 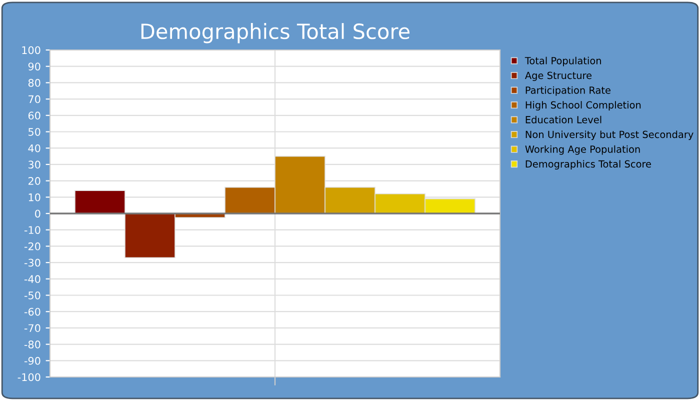 I want to click on legend-label: Non University but Post Secondary, so click(x=610, y=135).